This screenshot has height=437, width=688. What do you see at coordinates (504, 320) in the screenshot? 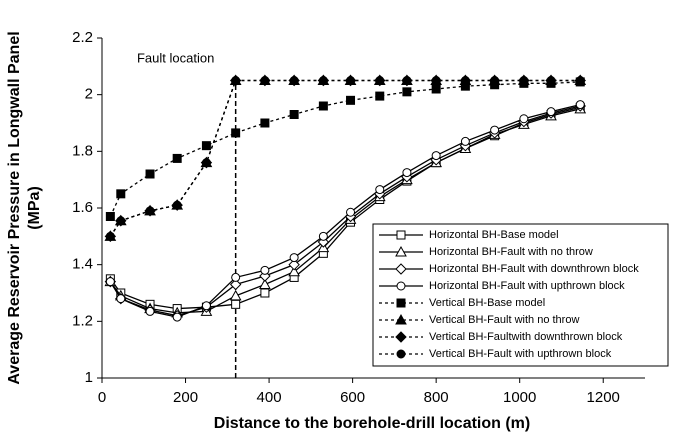
I see `legend-label: Vertical BH-Fault with no throw` at bounding box center [504, 320].